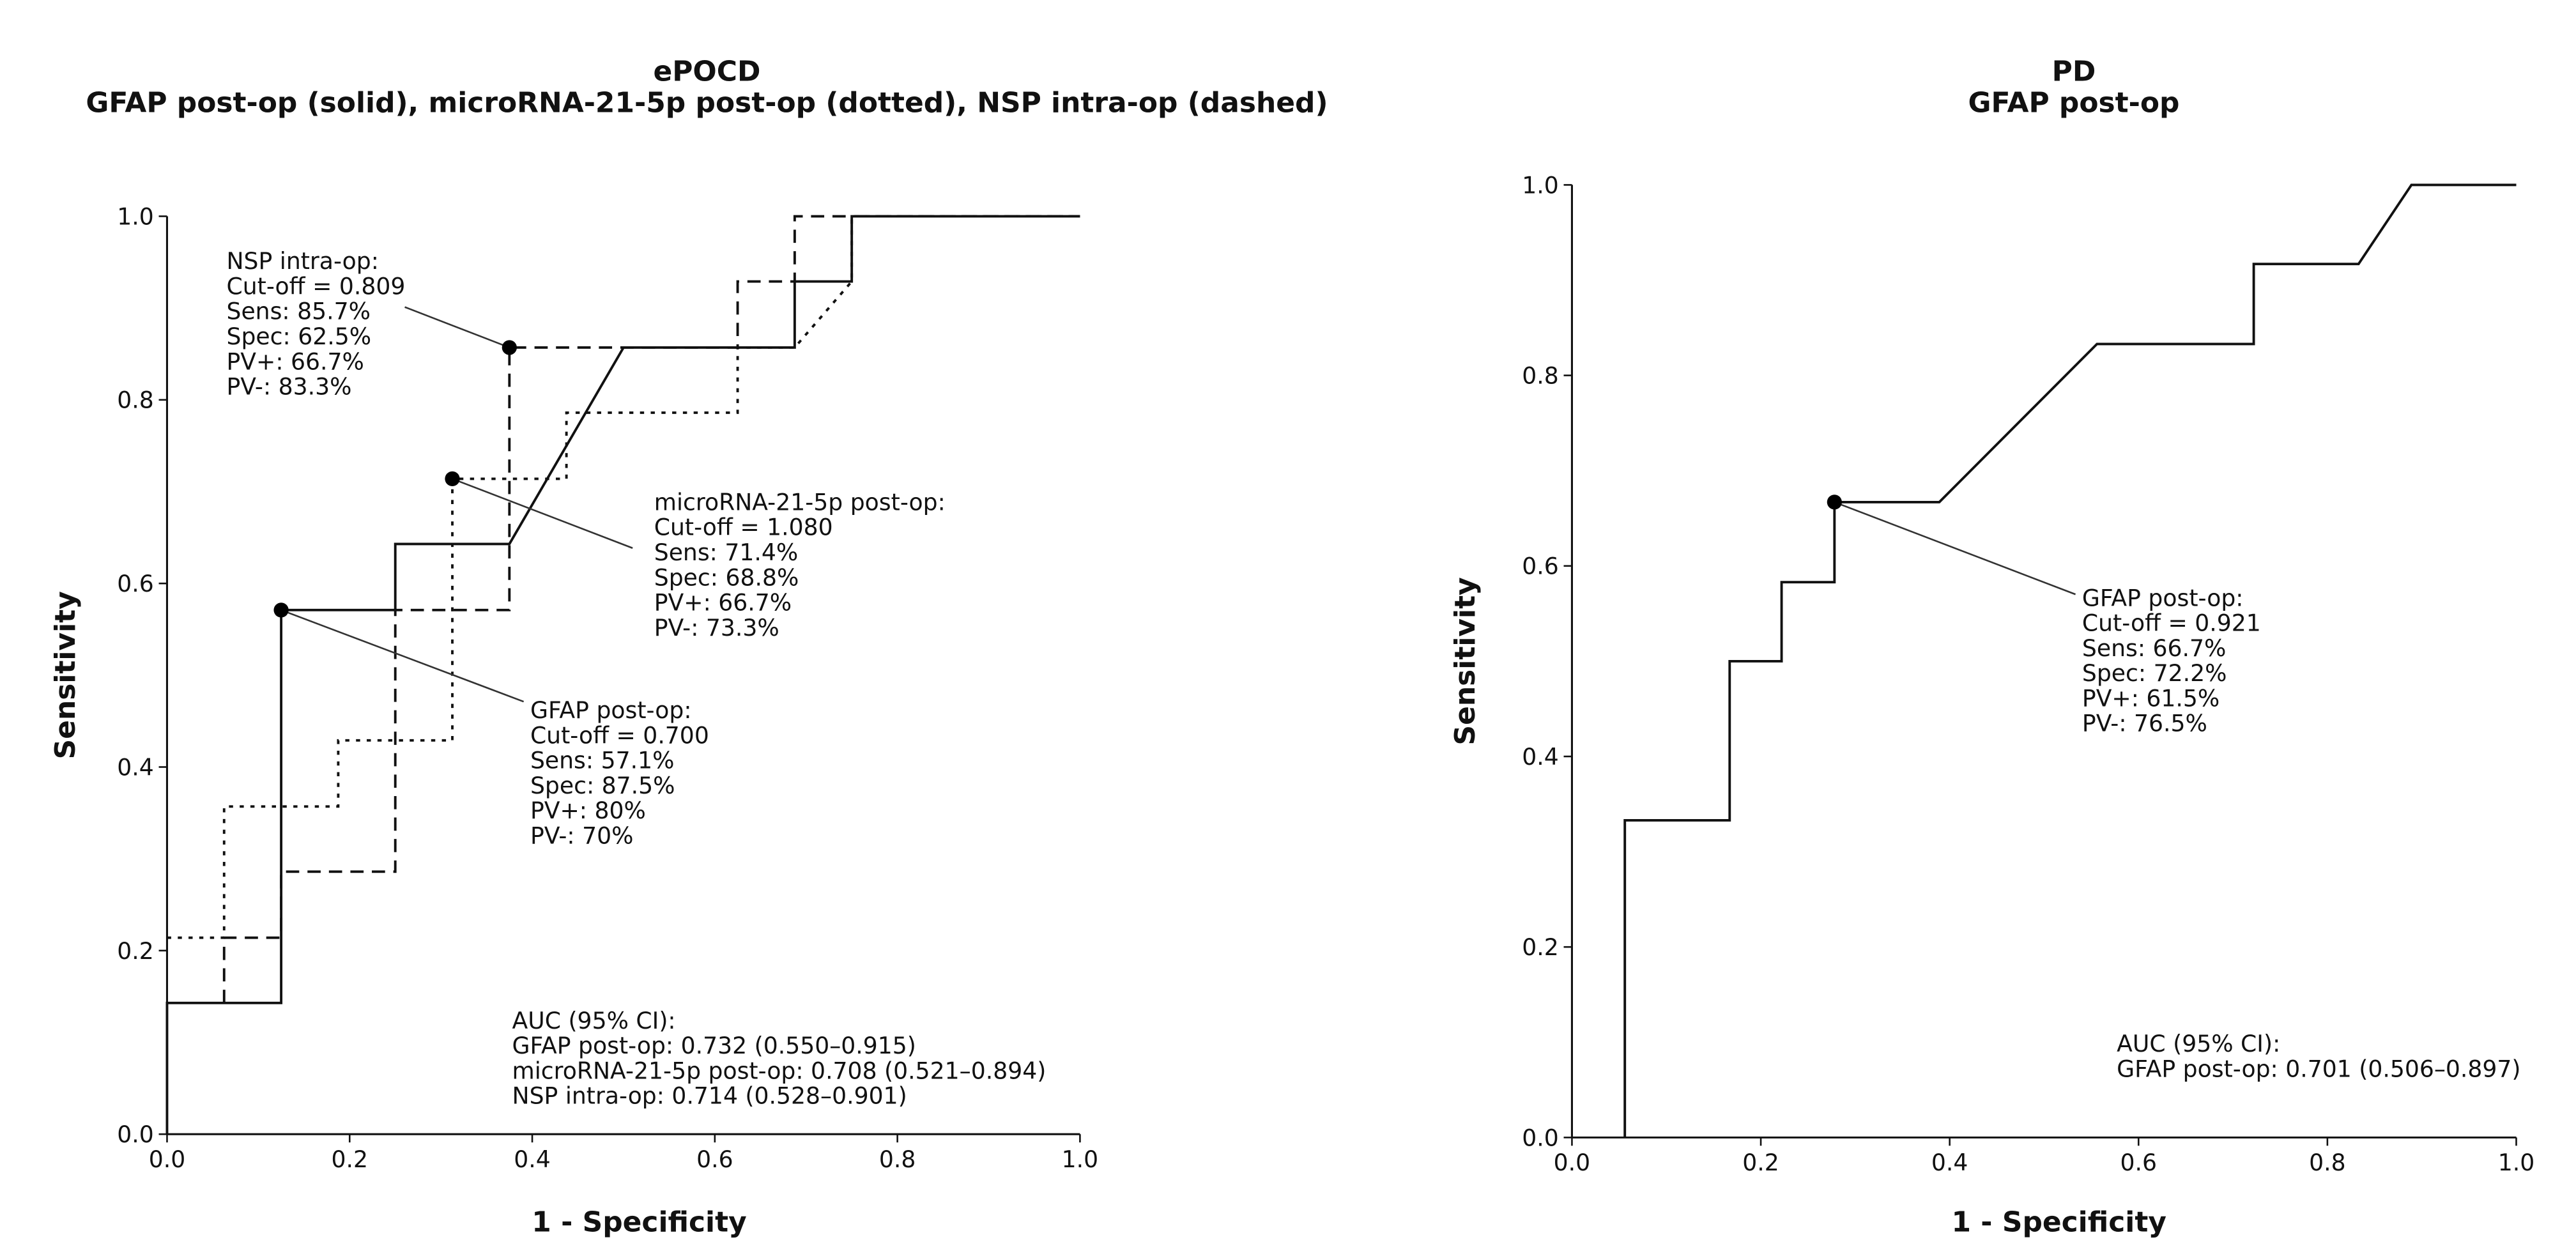 This screenshot has width=2576, height=1258. I want to click on annotation-text: Cut-off = 0.700, so click(619, 735).